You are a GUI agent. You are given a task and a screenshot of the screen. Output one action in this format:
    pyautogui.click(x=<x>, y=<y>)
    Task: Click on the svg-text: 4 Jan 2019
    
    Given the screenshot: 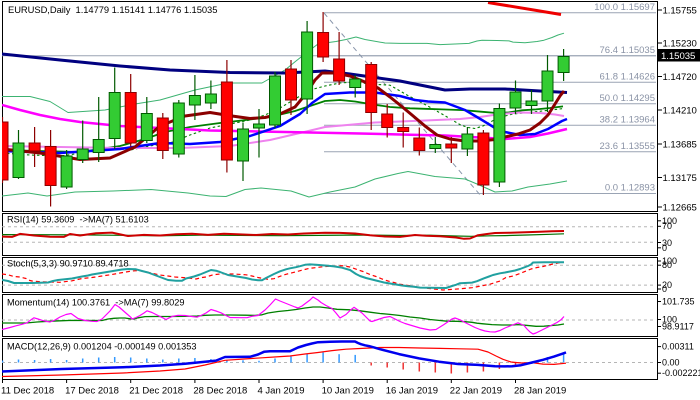 What is the action you would take?
    pyautogui.click(x=281, y=391)
    